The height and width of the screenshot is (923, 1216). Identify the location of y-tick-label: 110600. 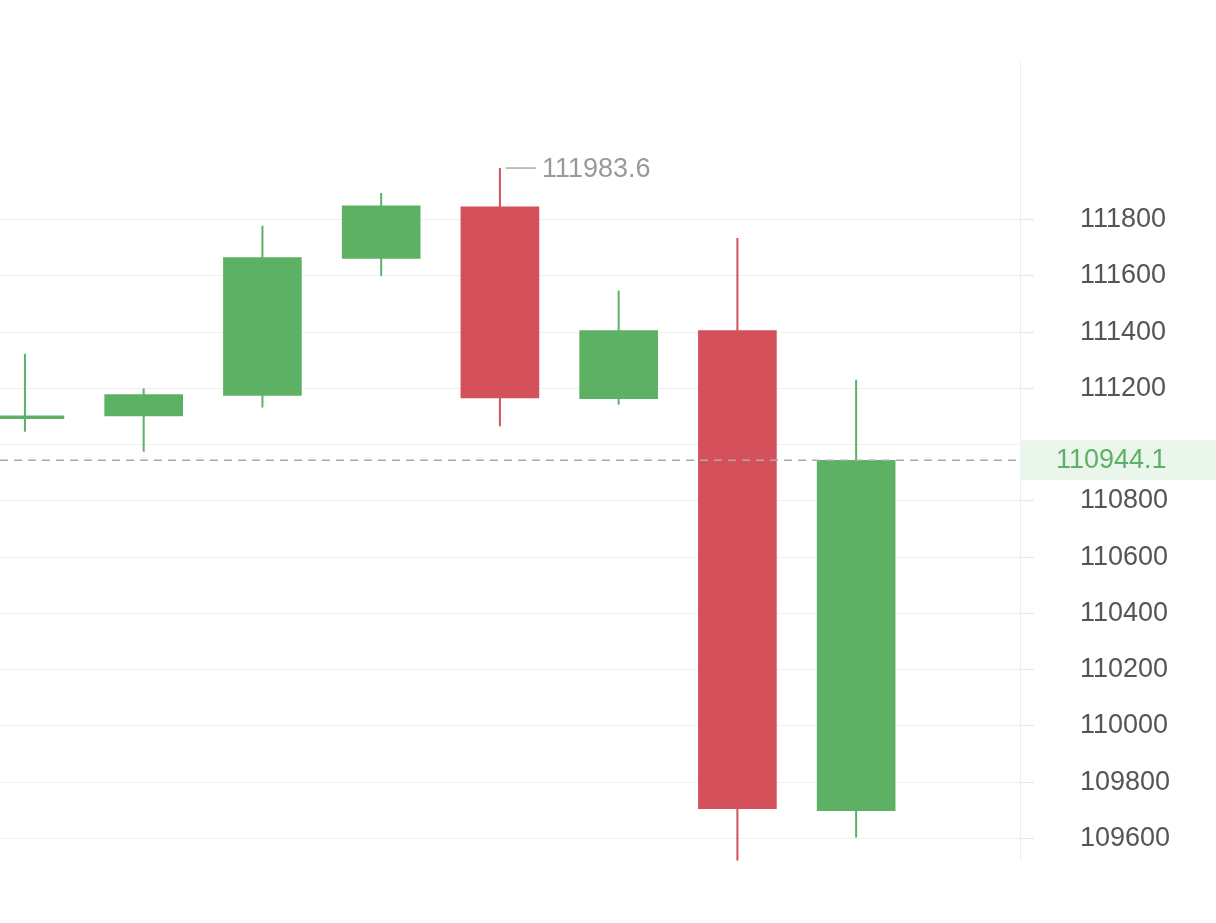
(1124, 555).